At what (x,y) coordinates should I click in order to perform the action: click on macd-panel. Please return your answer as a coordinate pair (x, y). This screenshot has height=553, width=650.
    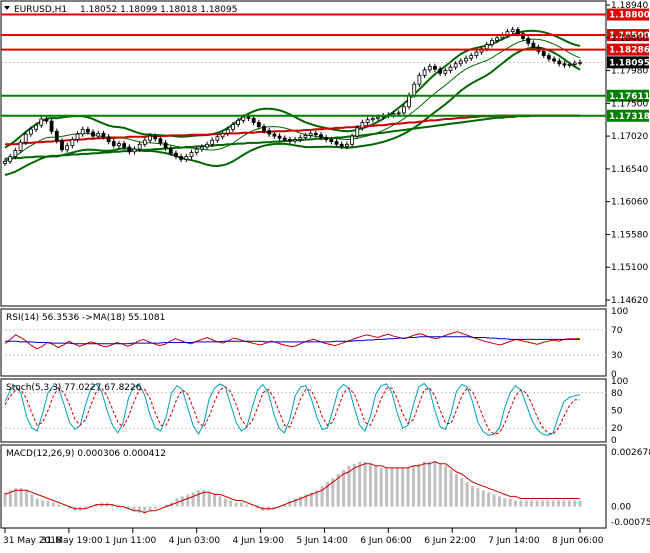
    Looking at the image, I should click on (303, 486).